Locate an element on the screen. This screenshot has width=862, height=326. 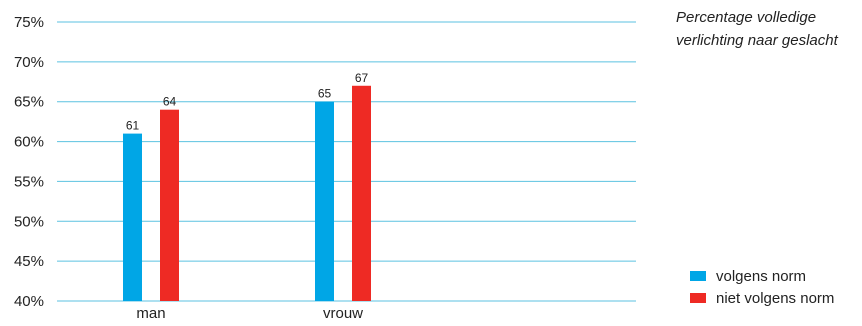
bar-niet-volgens-norm-vrouw is located at coordinates (361, 193).